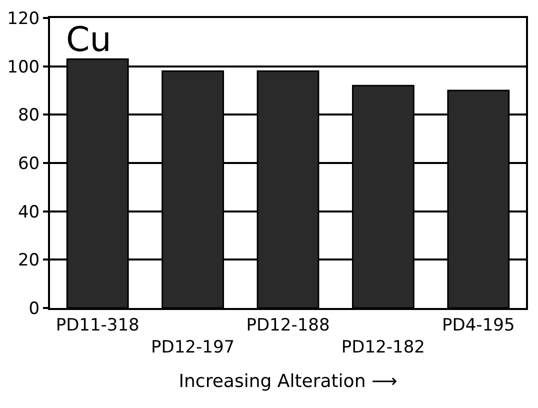 The height and width of the screenshot is (408, 538). Describe the element at coordinates (383, 348) in the screenshot. I see `x-tick-label: PD12-182` at that location.